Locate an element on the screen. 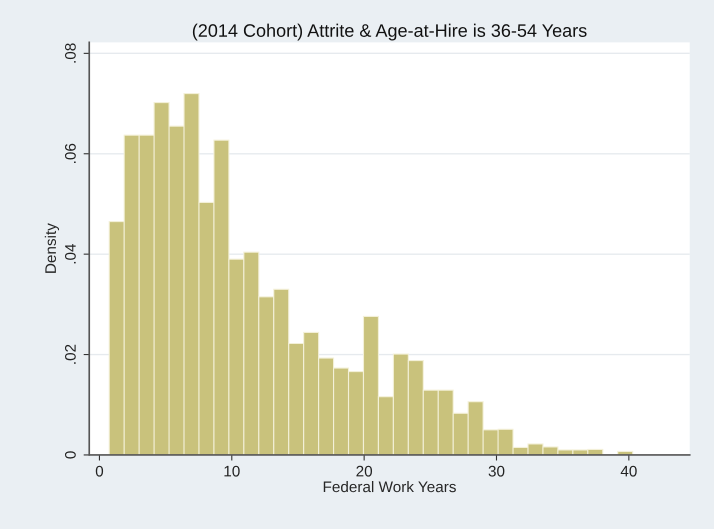 This screenshot has height=529, width=714. y-axis-title: Density is located at coordinates (52, 248).